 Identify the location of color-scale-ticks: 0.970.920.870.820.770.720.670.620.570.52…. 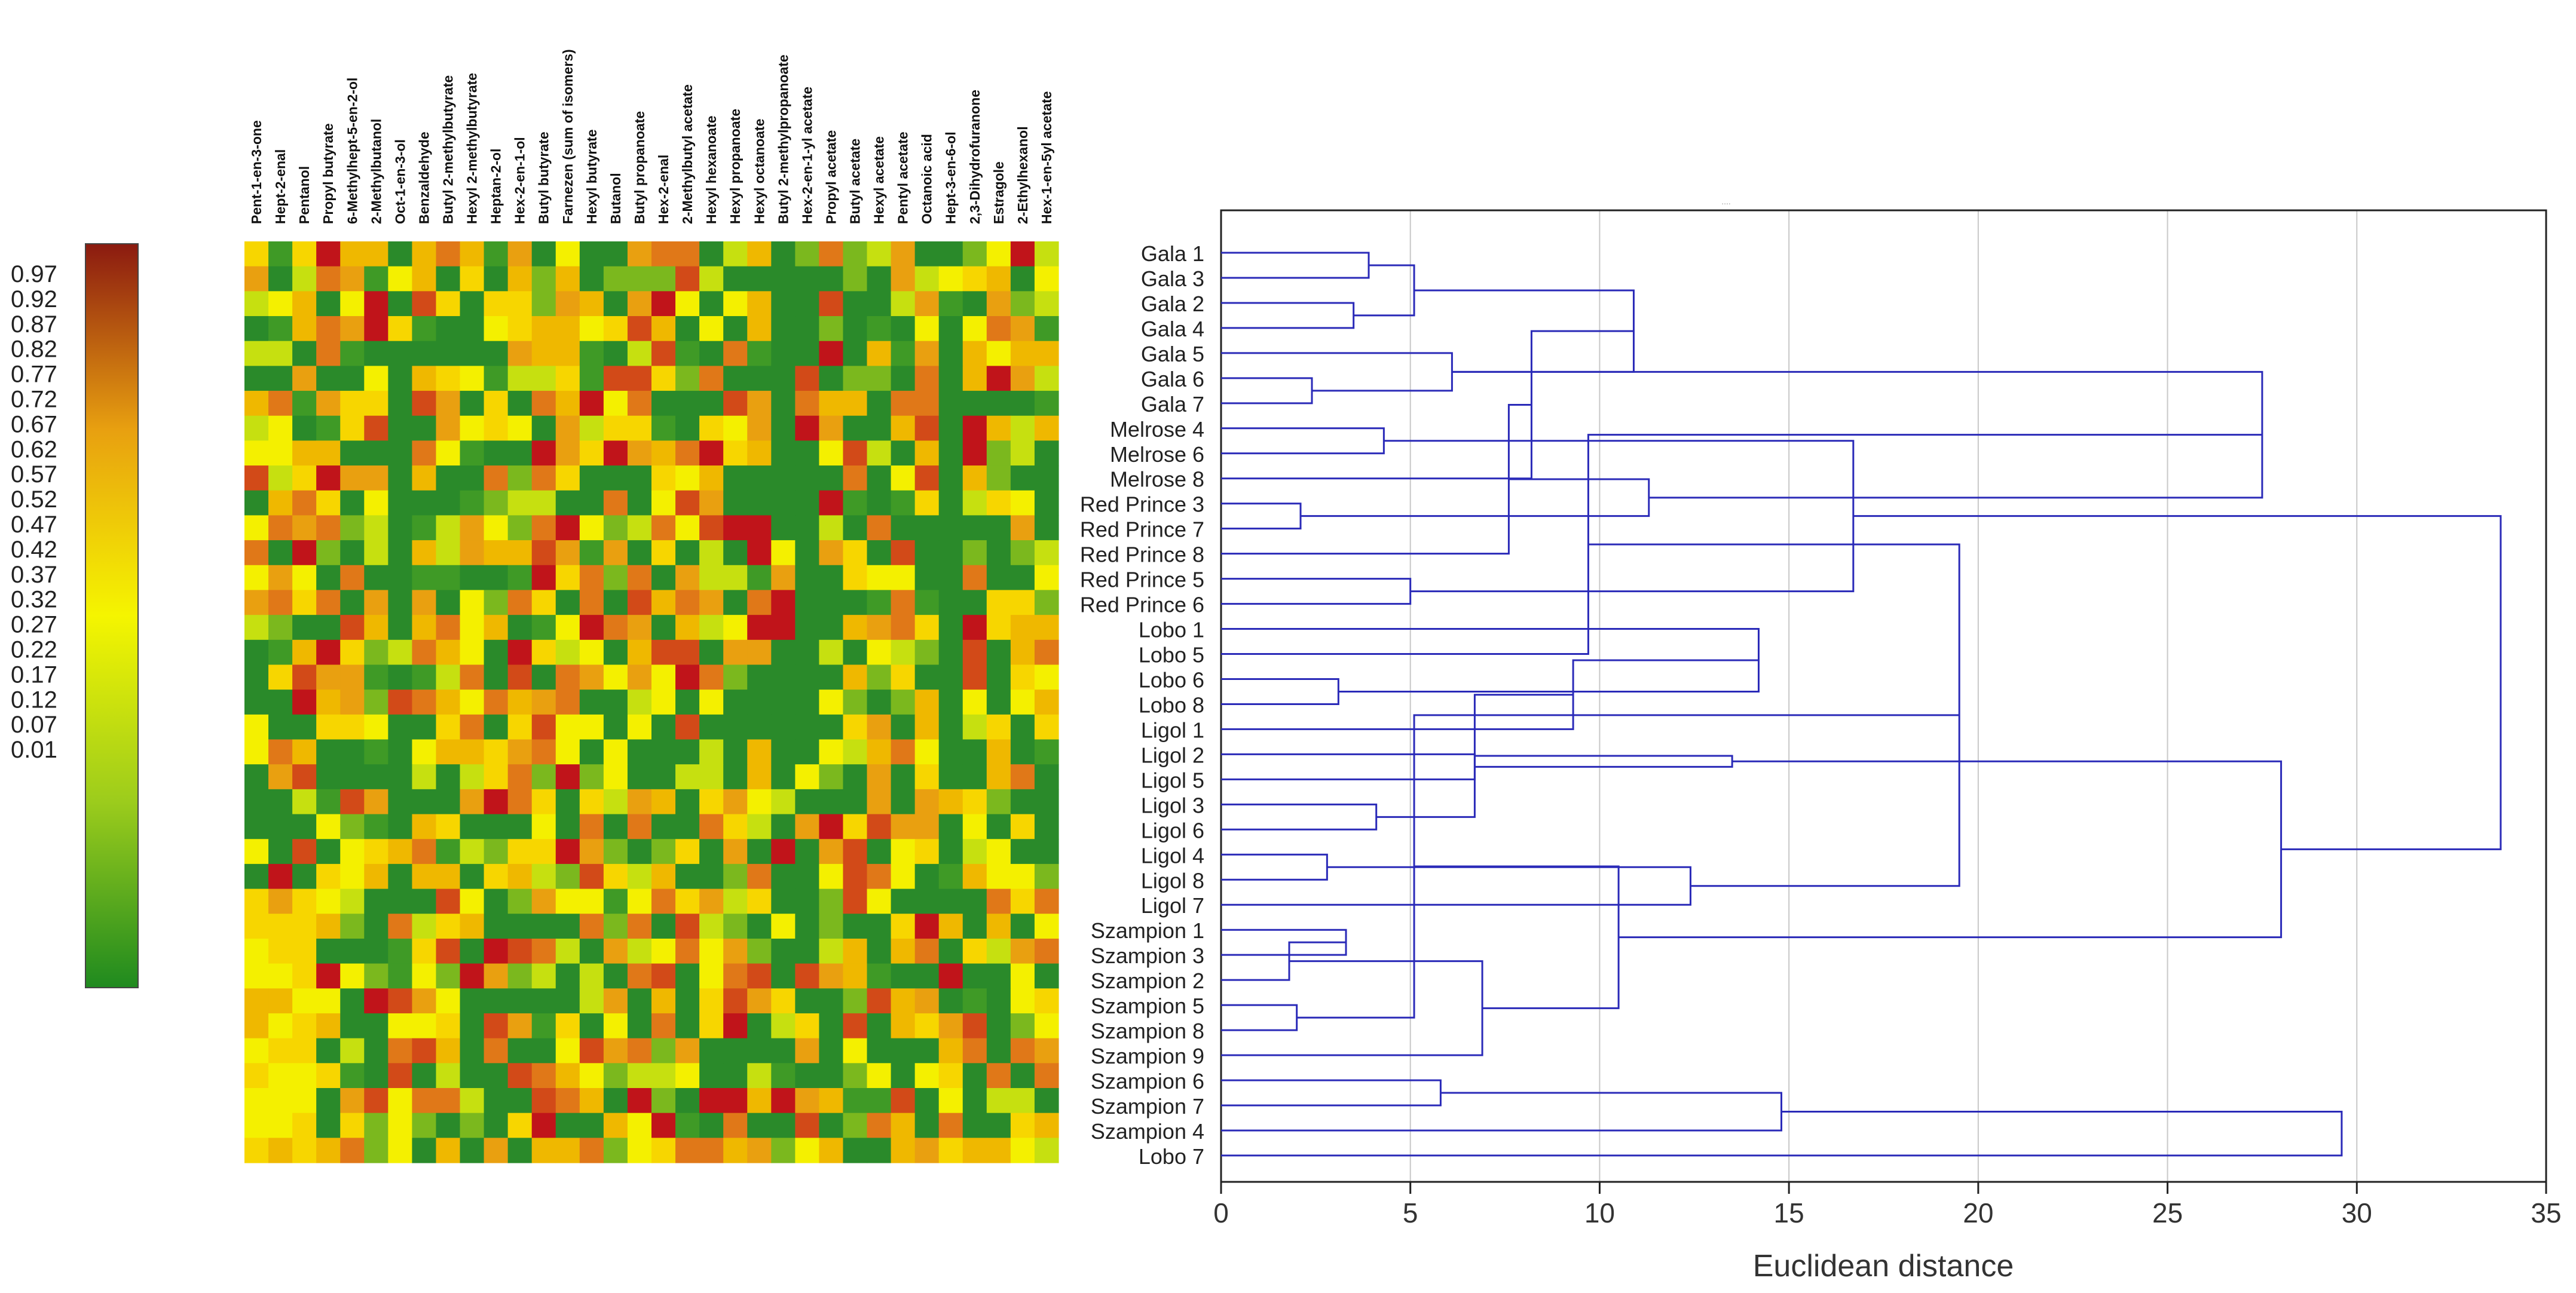
(34, 512).